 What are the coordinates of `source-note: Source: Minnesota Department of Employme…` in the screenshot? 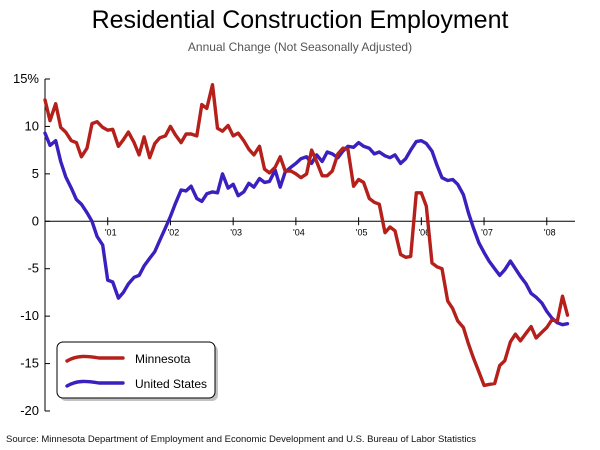 It's located at (241, 439).